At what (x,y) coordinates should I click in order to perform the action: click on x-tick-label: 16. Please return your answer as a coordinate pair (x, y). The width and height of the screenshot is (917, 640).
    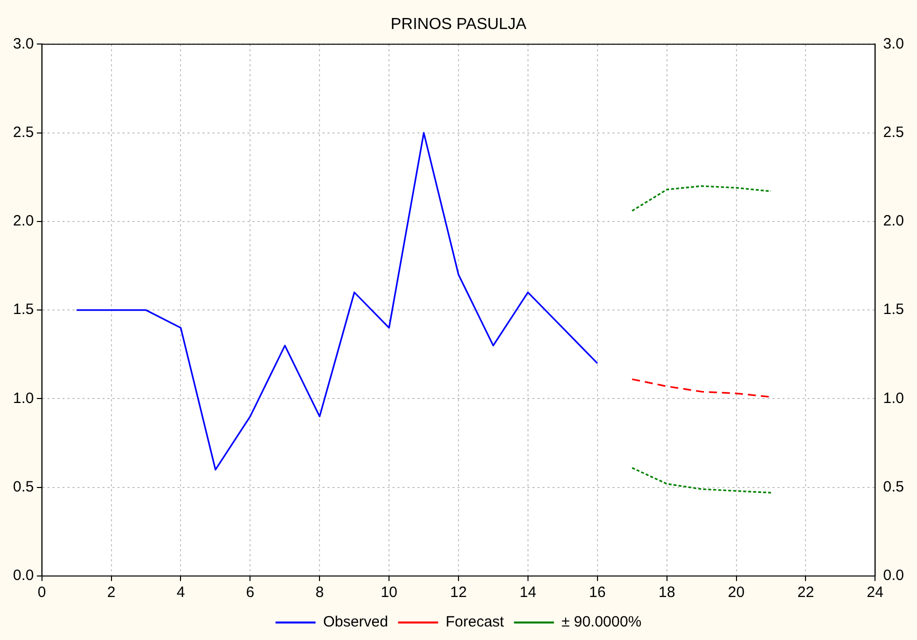
    Looking at the image, I should click on (597, 593).